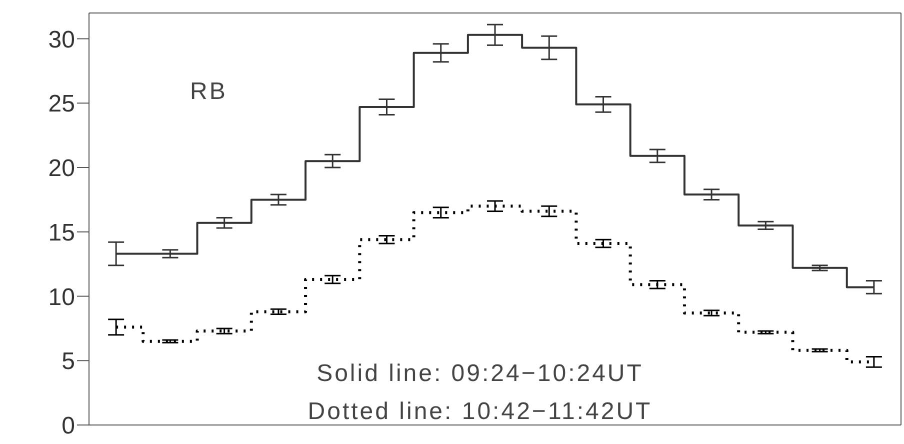  What do you see at coordinates (480, 412) in the screenshot?
I see `annotation: Dotted line: 10:42−11:42UT` at bounding box center [480, 412].